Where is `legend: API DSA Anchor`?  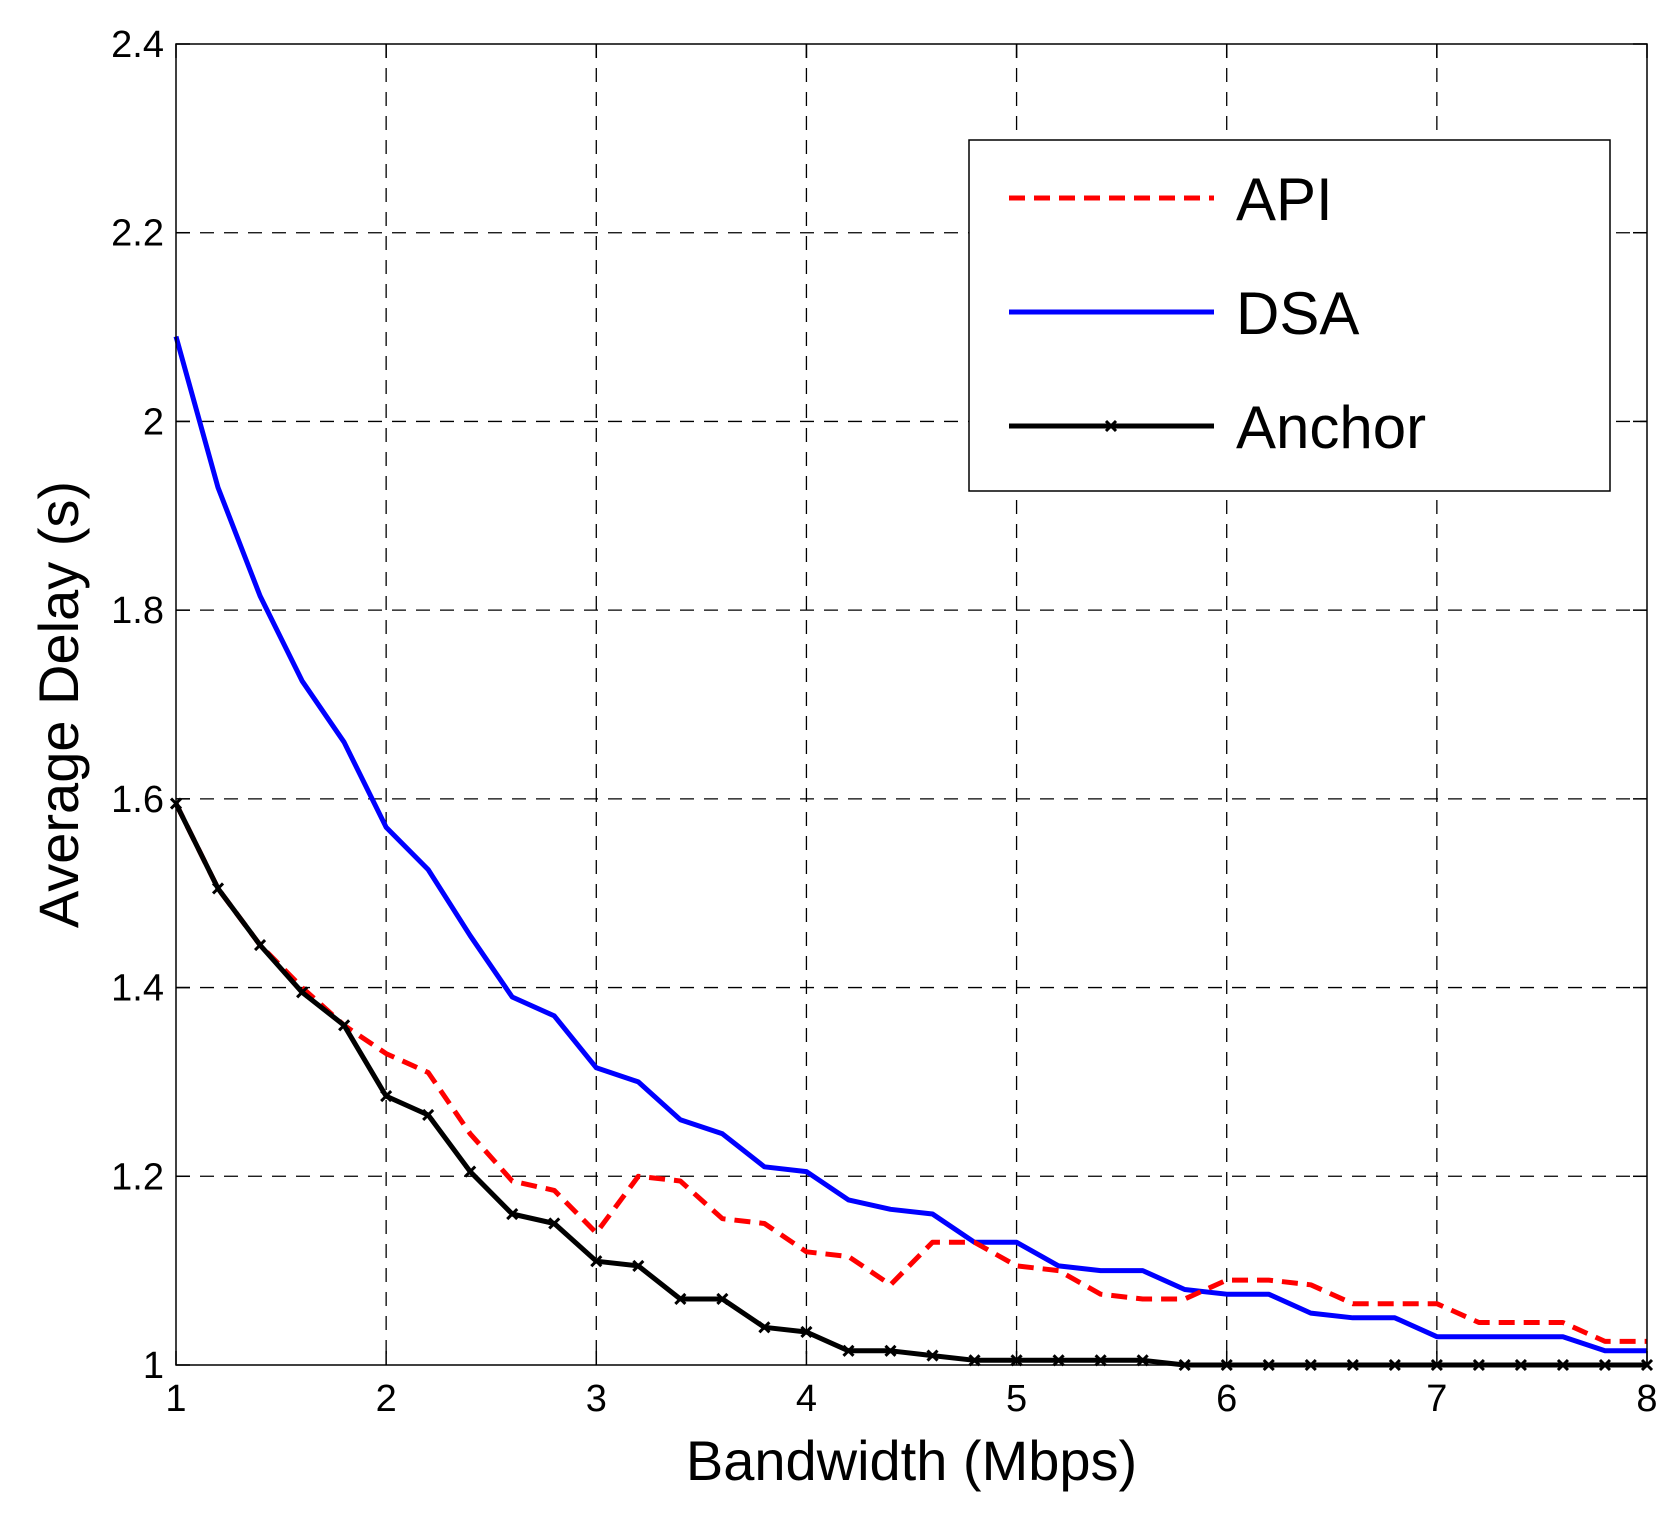
legend: API DSA Anchor is located at coordinates (1289, 315).